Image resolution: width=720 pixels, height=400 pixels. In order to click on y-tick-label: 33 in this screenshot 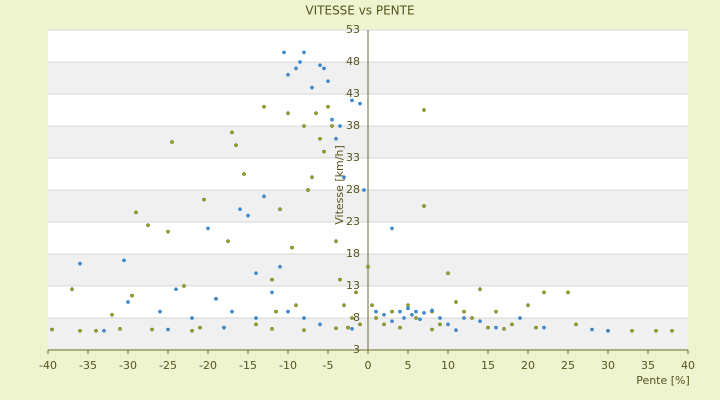, I will do `click(353, 157)`.